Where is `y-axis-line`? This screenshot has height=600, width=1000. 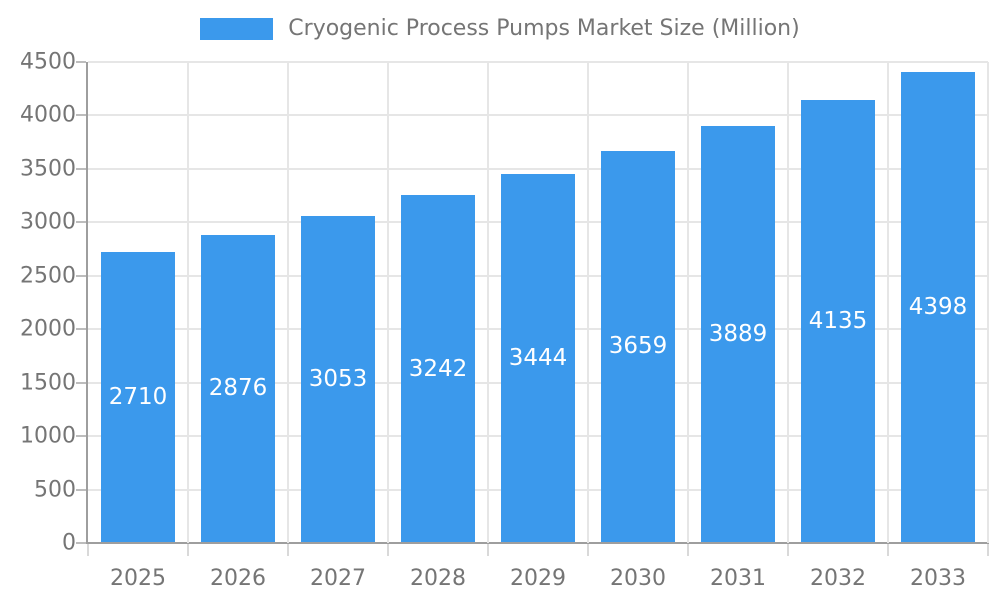 y-axis-line is located at coordinates (87, 302).